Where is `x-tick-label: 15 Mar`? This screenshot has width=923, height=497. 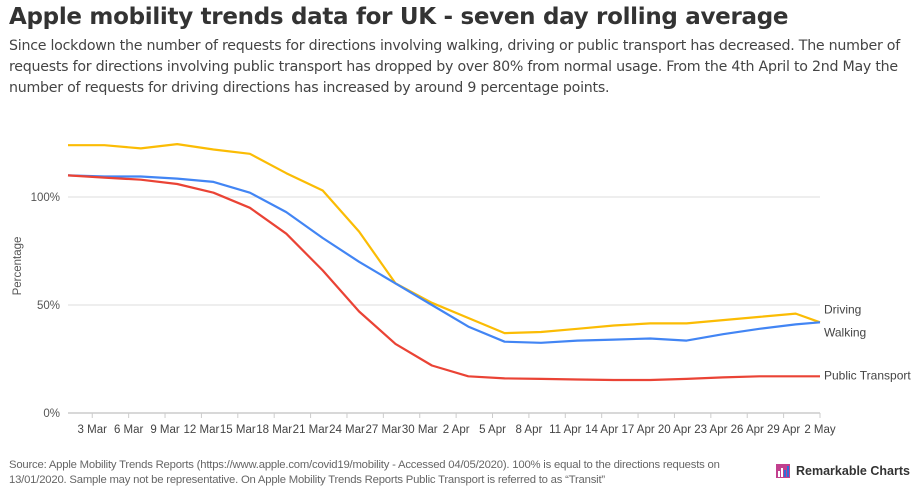
x-tick-label: 15 Mar is located at coordinates (238, 430).